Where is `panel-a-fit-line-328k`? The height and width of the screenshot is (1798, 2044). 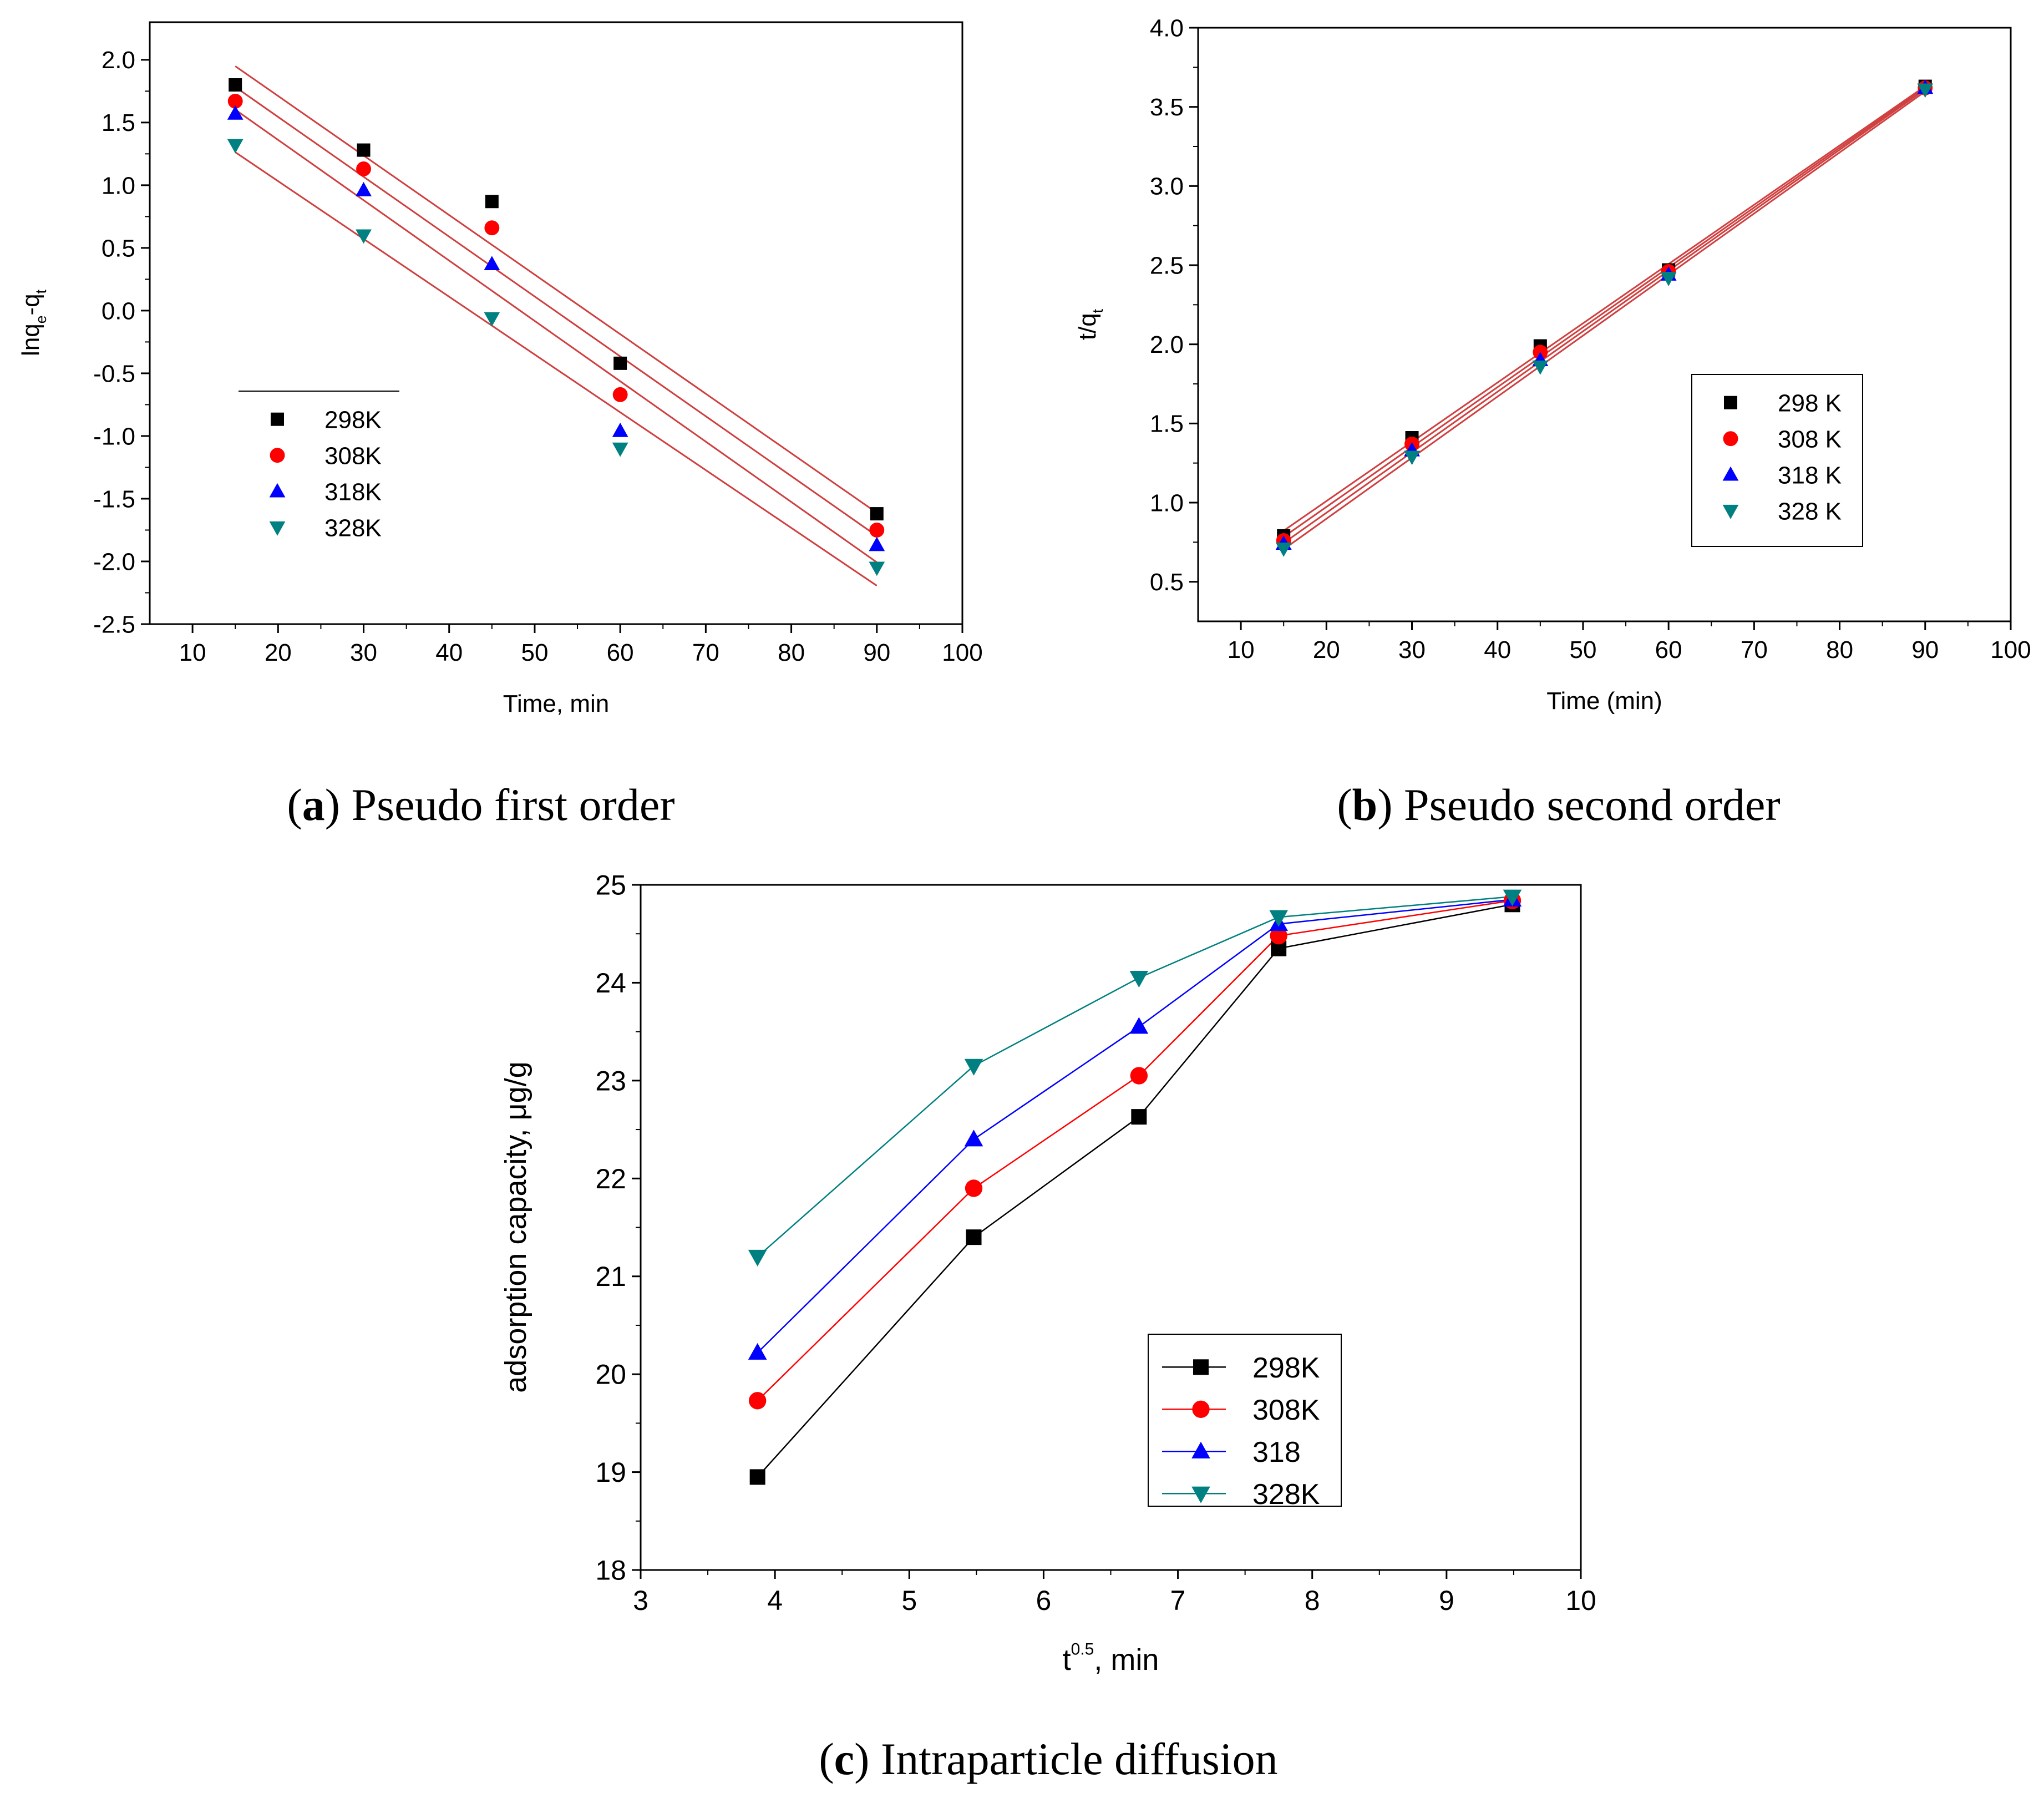 panel-a-fit-line-328k is located at coordinates (556, 369).